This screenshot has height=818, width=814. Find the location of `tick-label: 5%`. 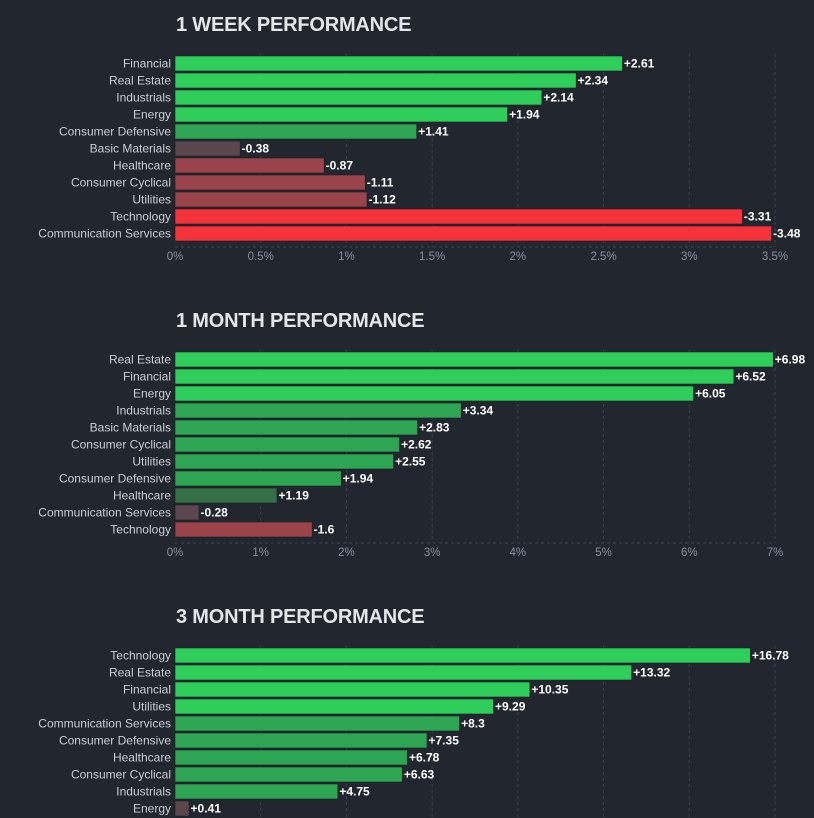

tick-label: 5% is located at coordinates (603, 553).